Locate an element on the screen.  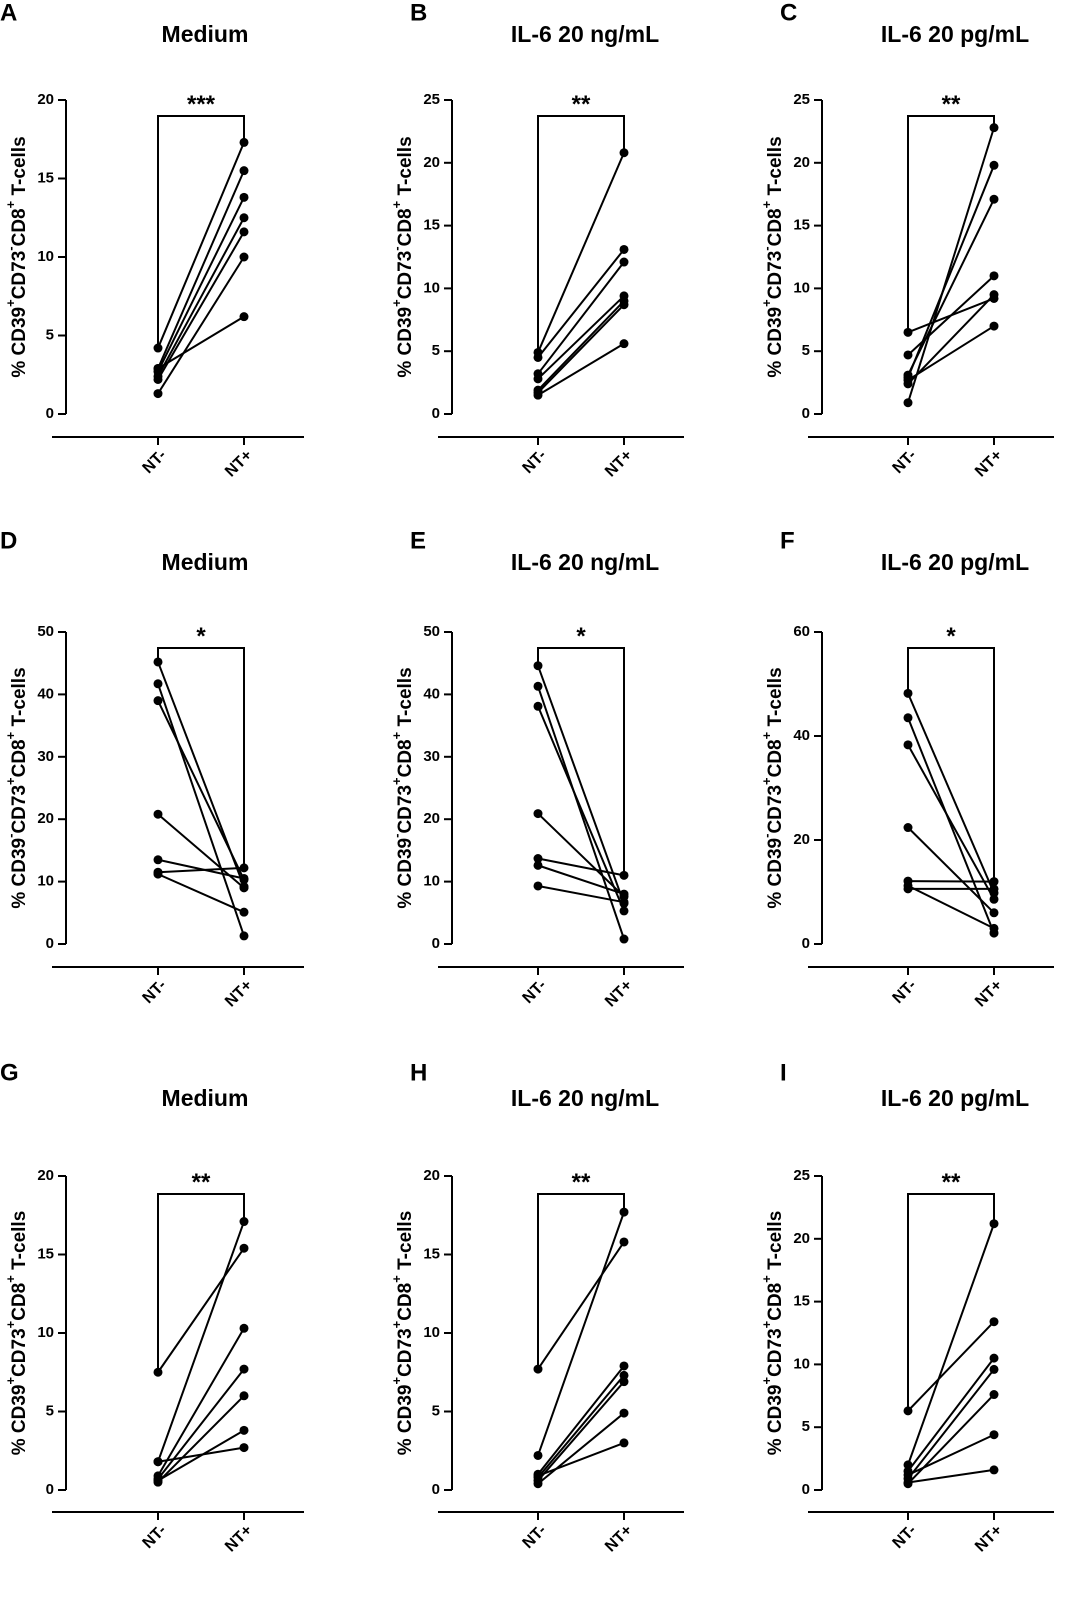
panel-label: B is located at coordinates (418, 13).